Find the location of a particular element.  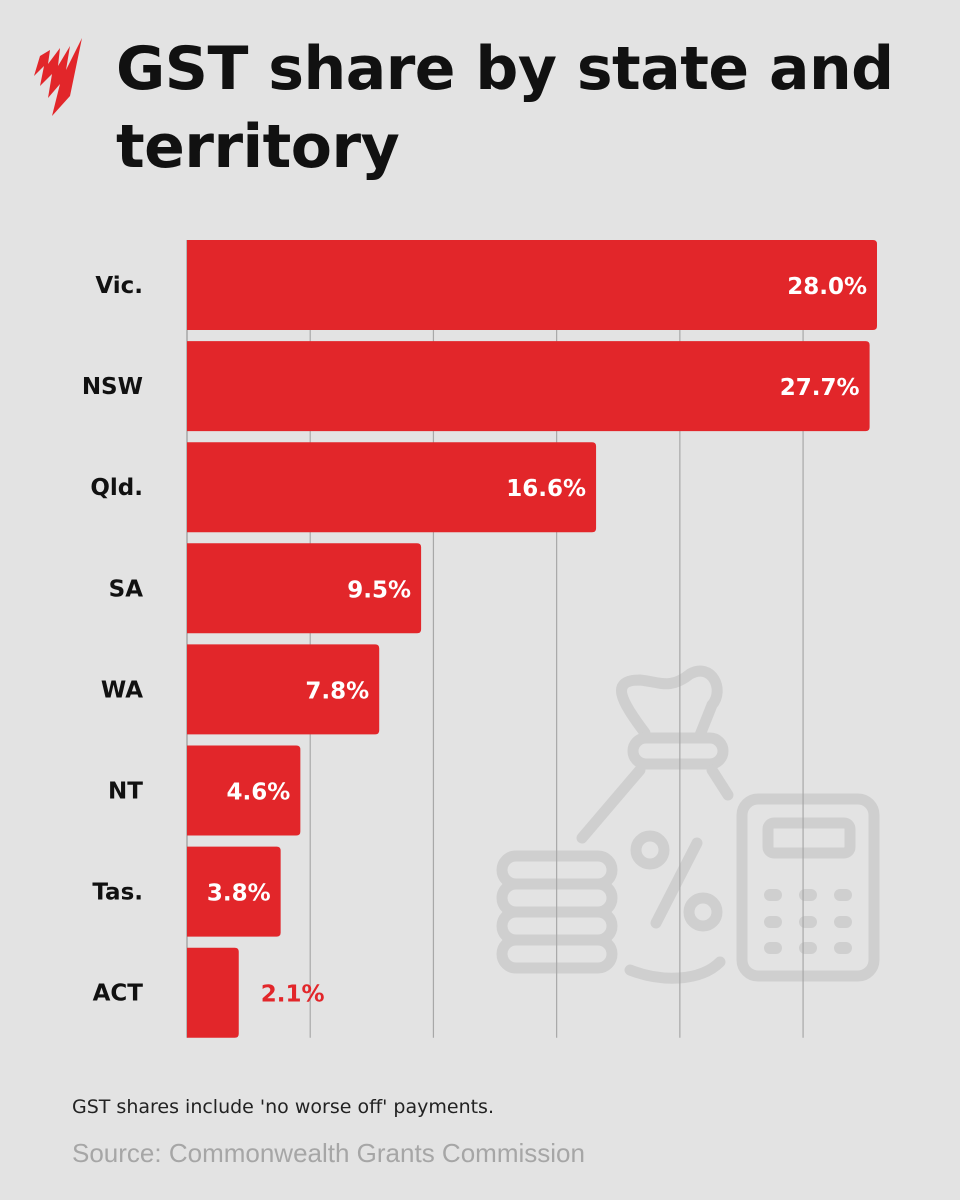

category-label: SA is located at coordinates (126, 589).